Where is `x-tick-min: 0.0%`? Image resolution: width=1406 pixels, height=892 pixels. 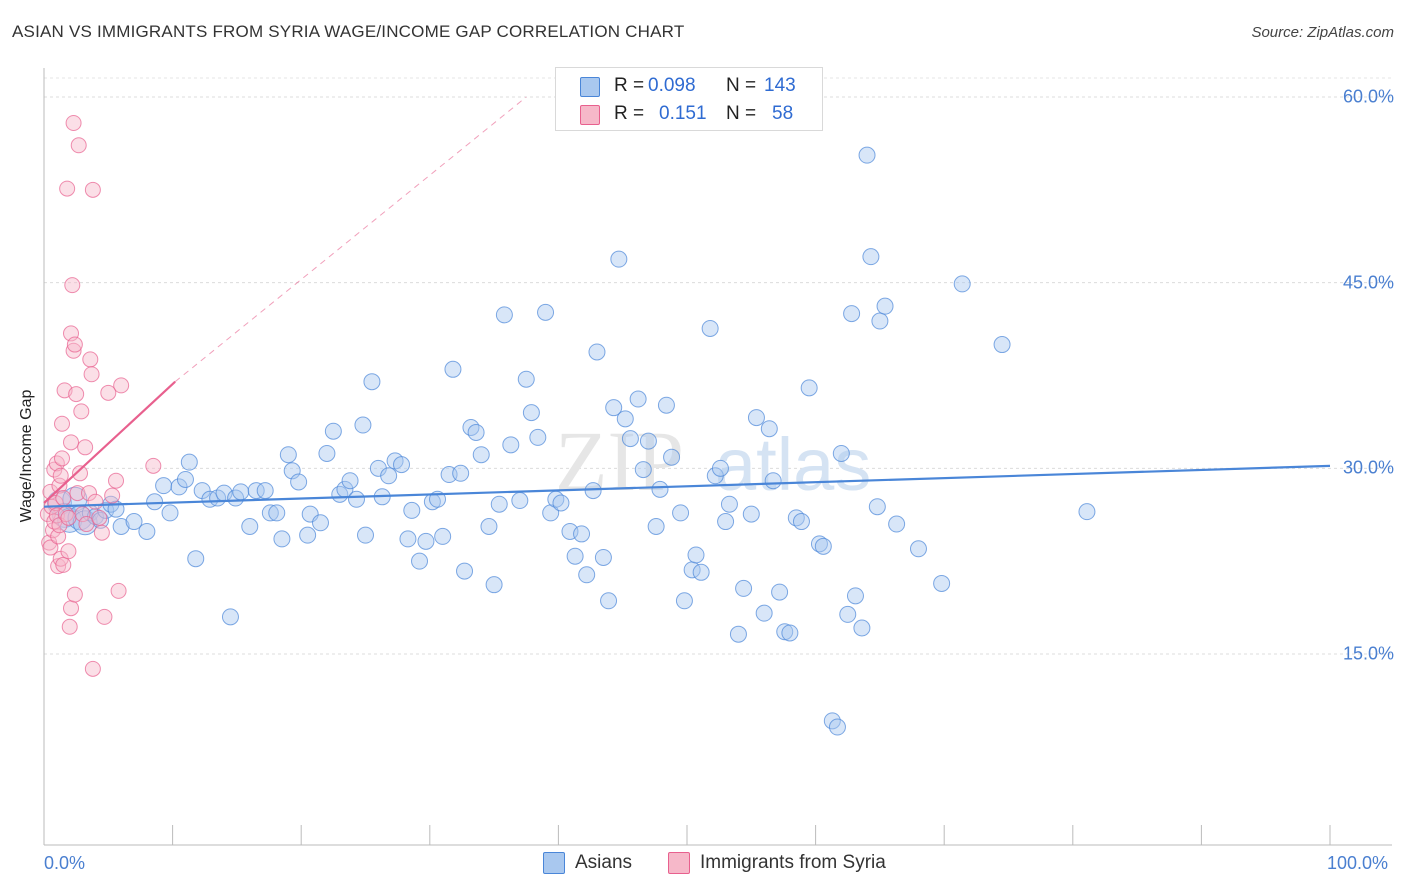
x-tick-min: 0.0% is located at coordinates (65, 863).